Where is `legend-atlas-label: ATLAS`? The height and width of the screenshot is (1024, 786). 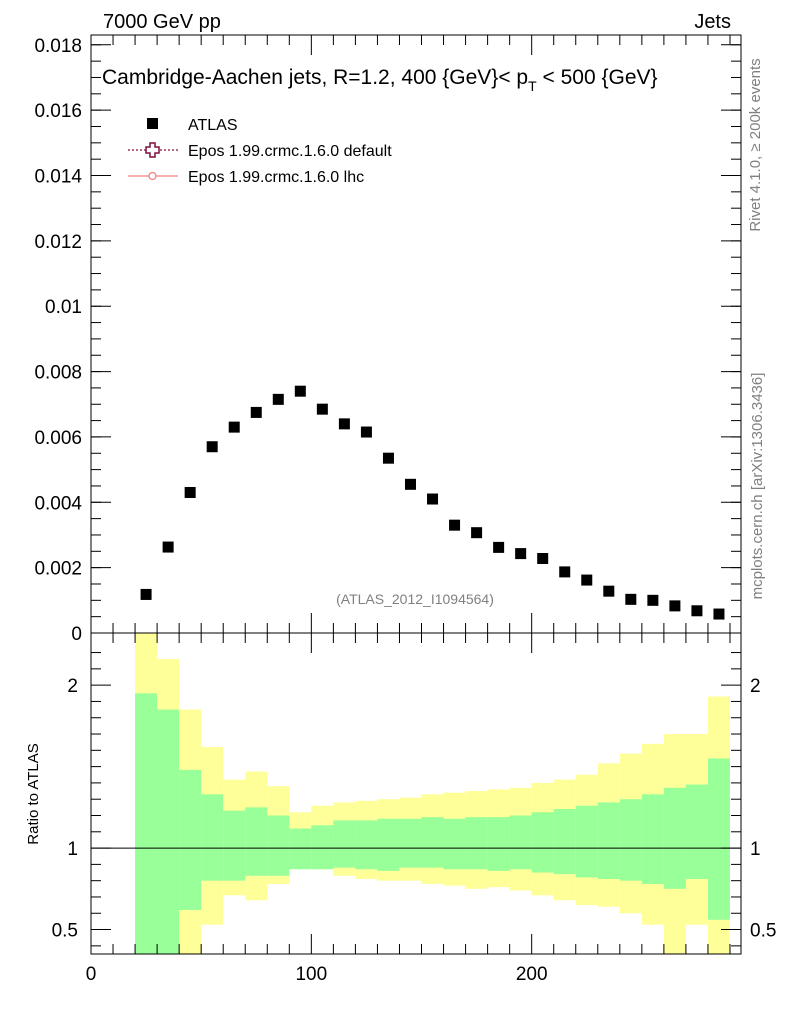 legend-atlas-label: ATLAS is located at coordinates (213, 125).